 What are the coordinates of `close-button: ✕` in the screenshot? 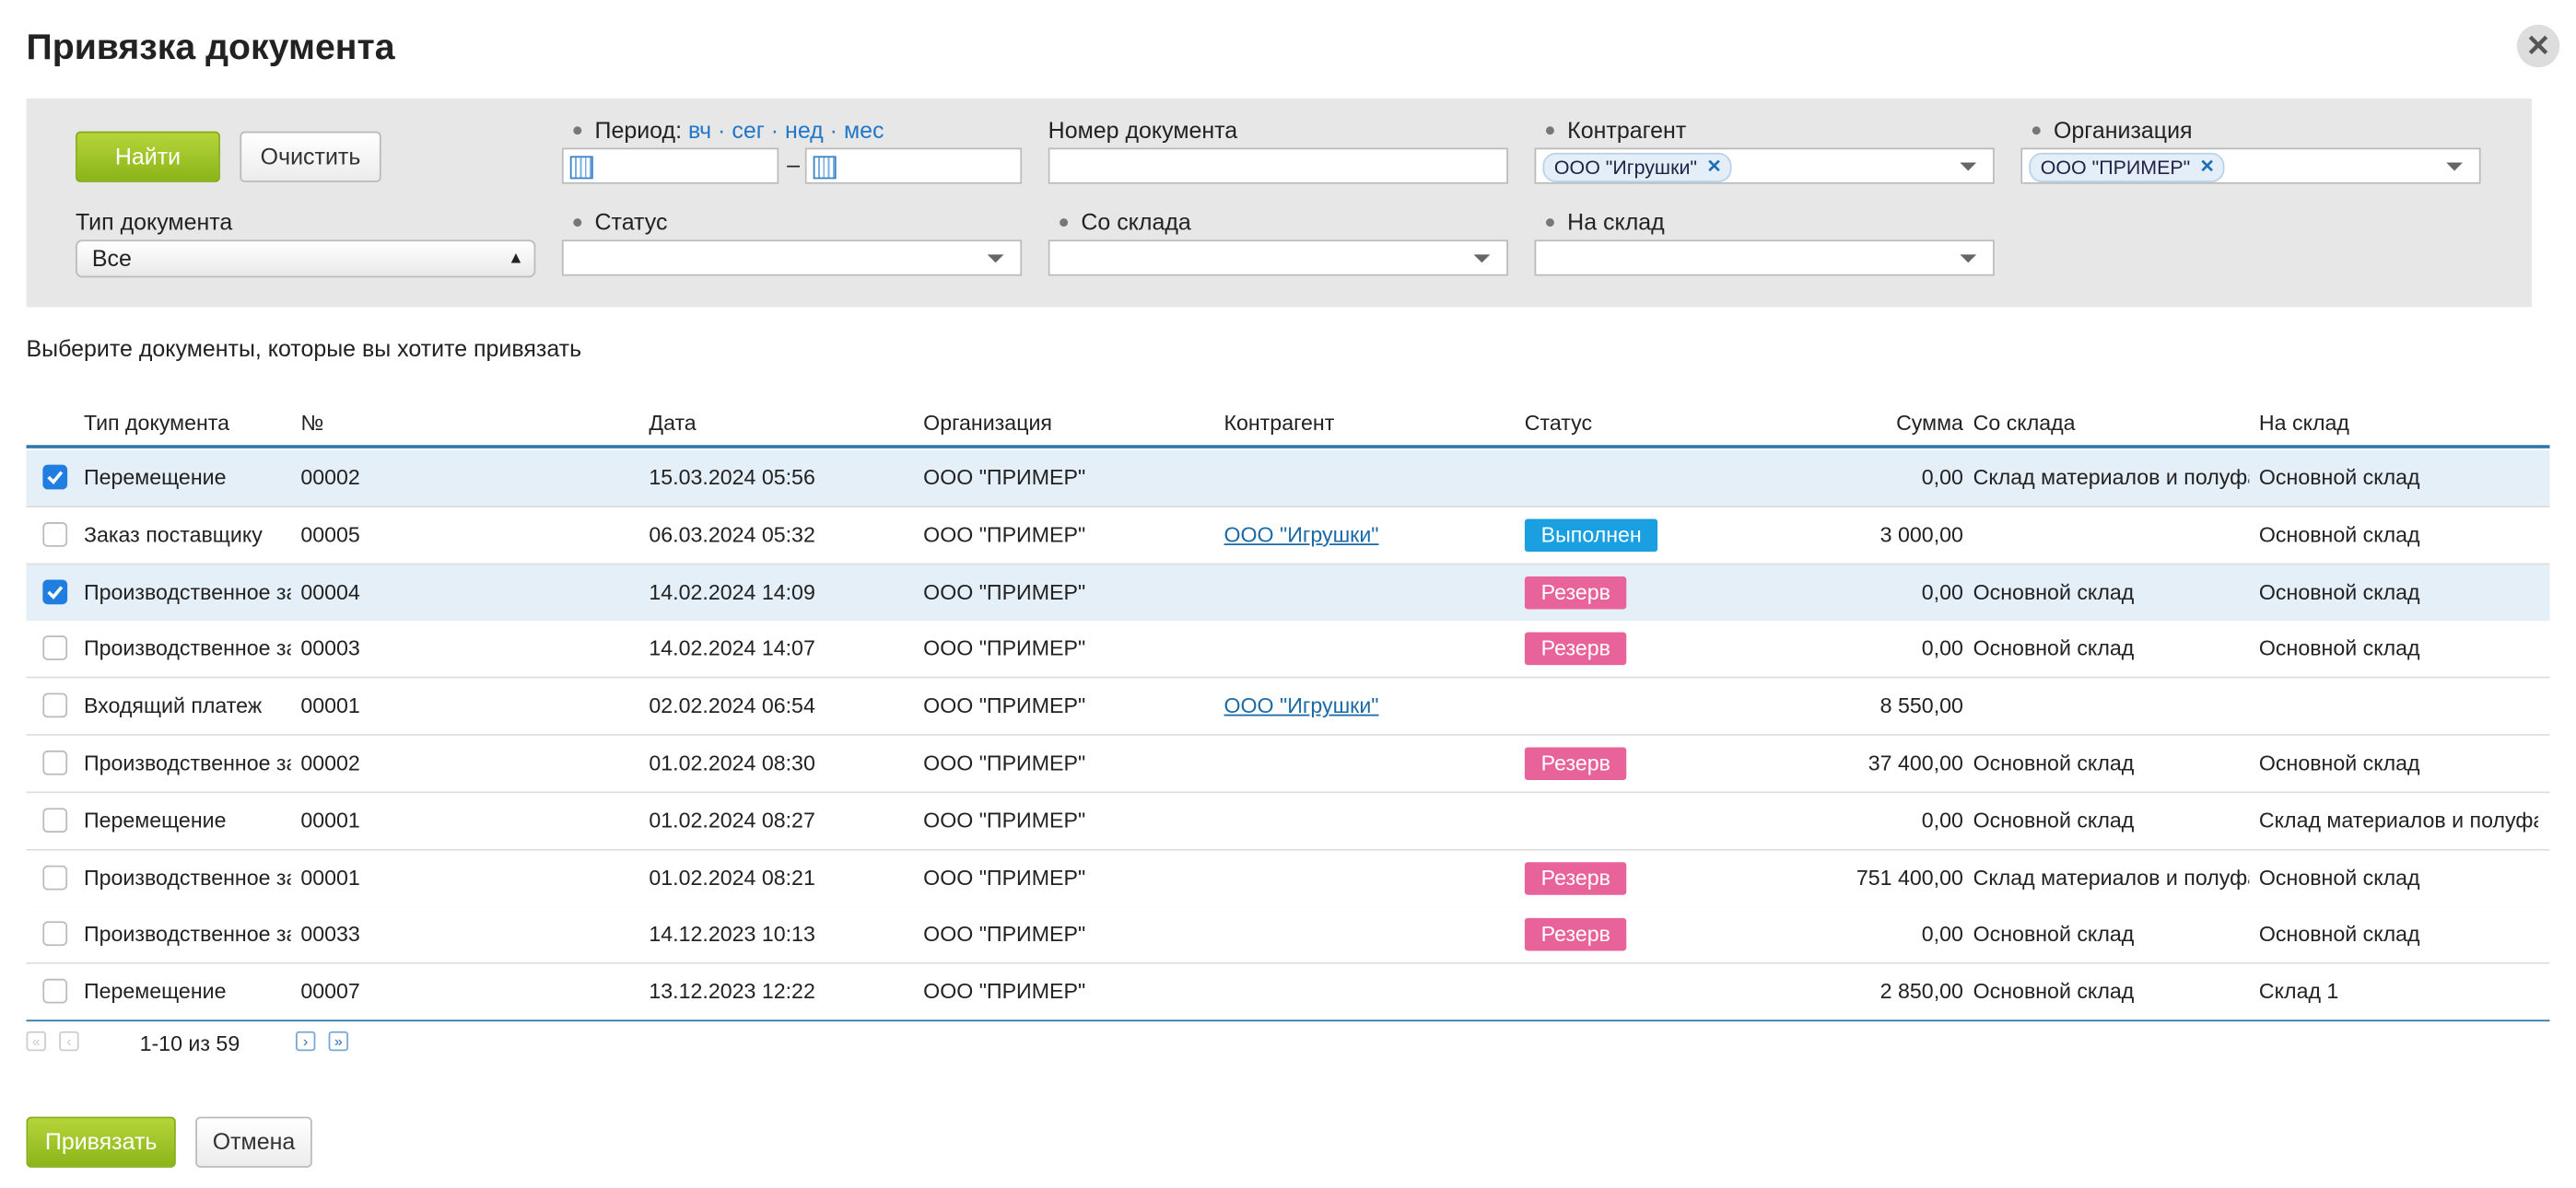 It's located at (2538, 46).